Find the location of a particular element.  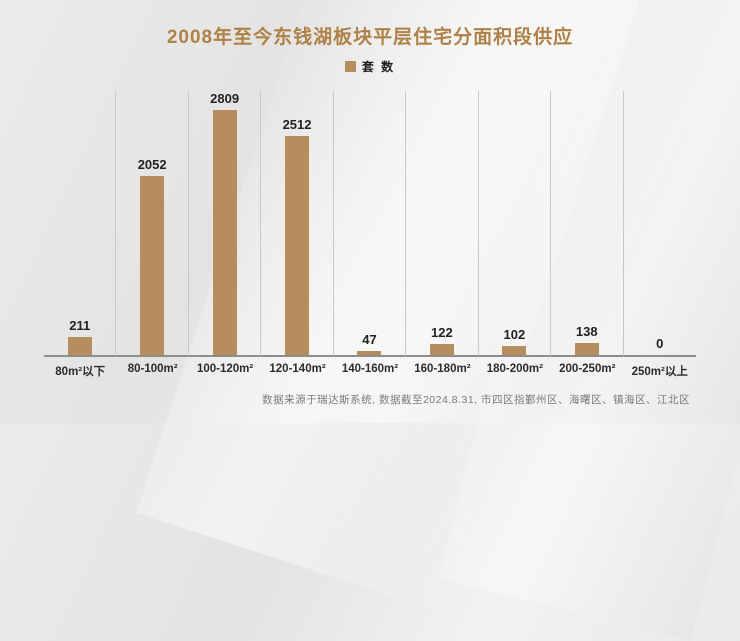

chart-column: 102 180-200m² is located at coordinates (515, 235).